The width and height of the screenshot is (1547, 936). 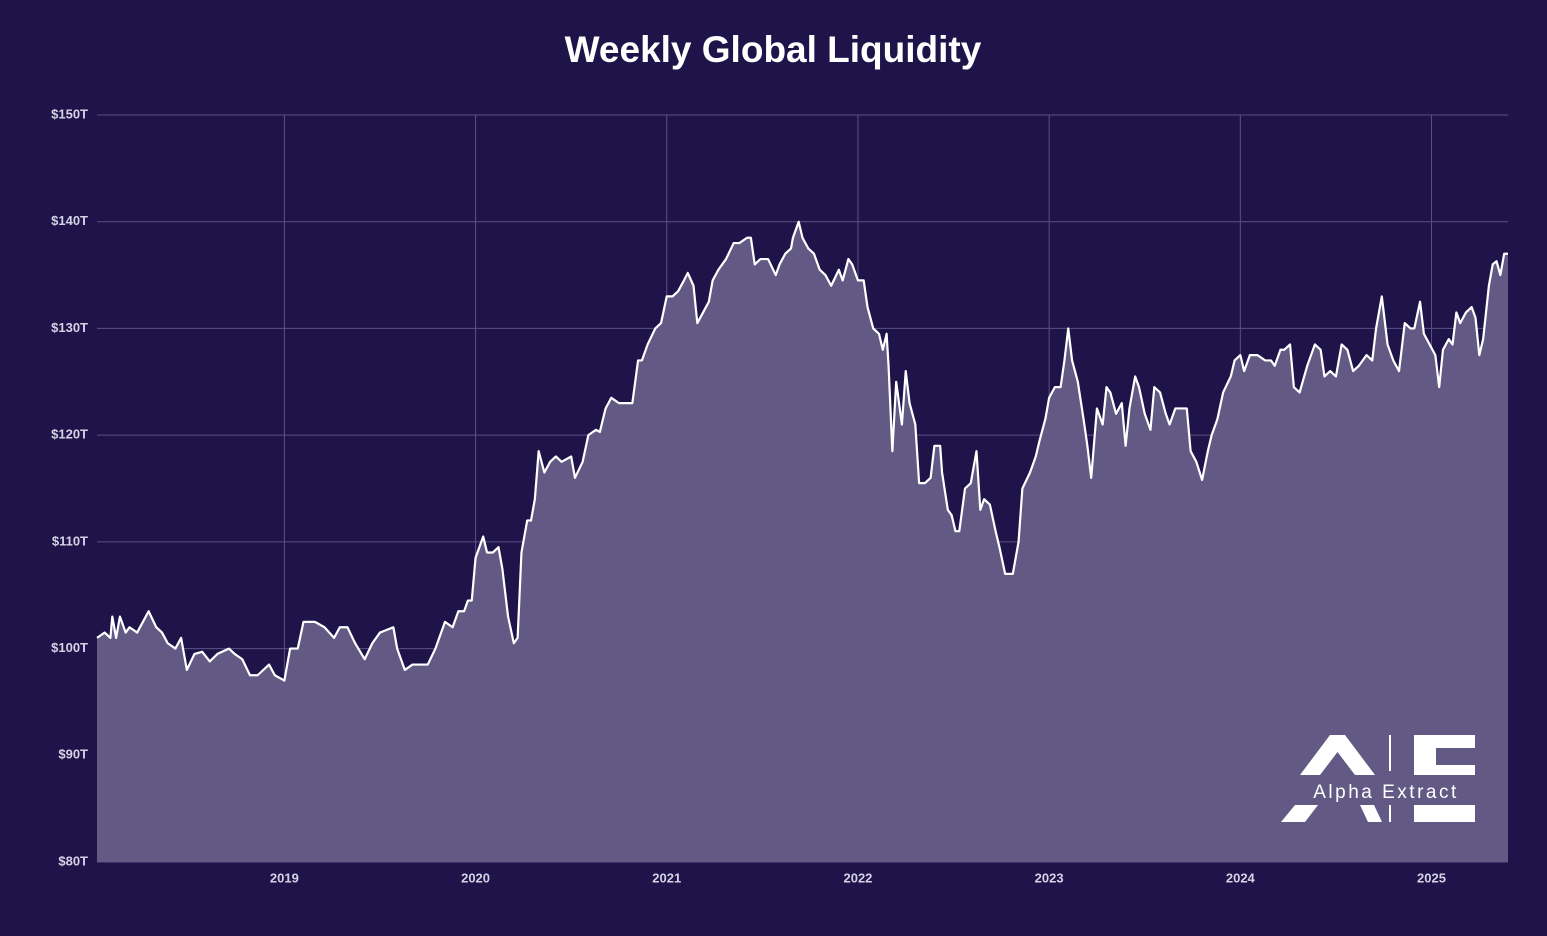 What do you see at coordinates (773, 49) in the screenshot?
I see `chart-title: Weekly Global Liquidity` at bounding box center [773, 49].